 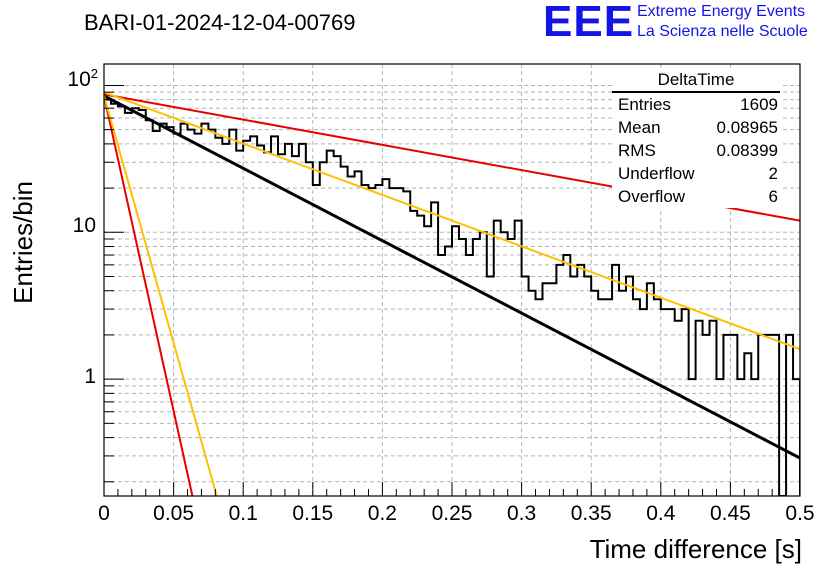 What do you see at coordinates (243, 513) in the screenshot?
I see `x-tick-label: 0.1` at bounding box center [243, 513].